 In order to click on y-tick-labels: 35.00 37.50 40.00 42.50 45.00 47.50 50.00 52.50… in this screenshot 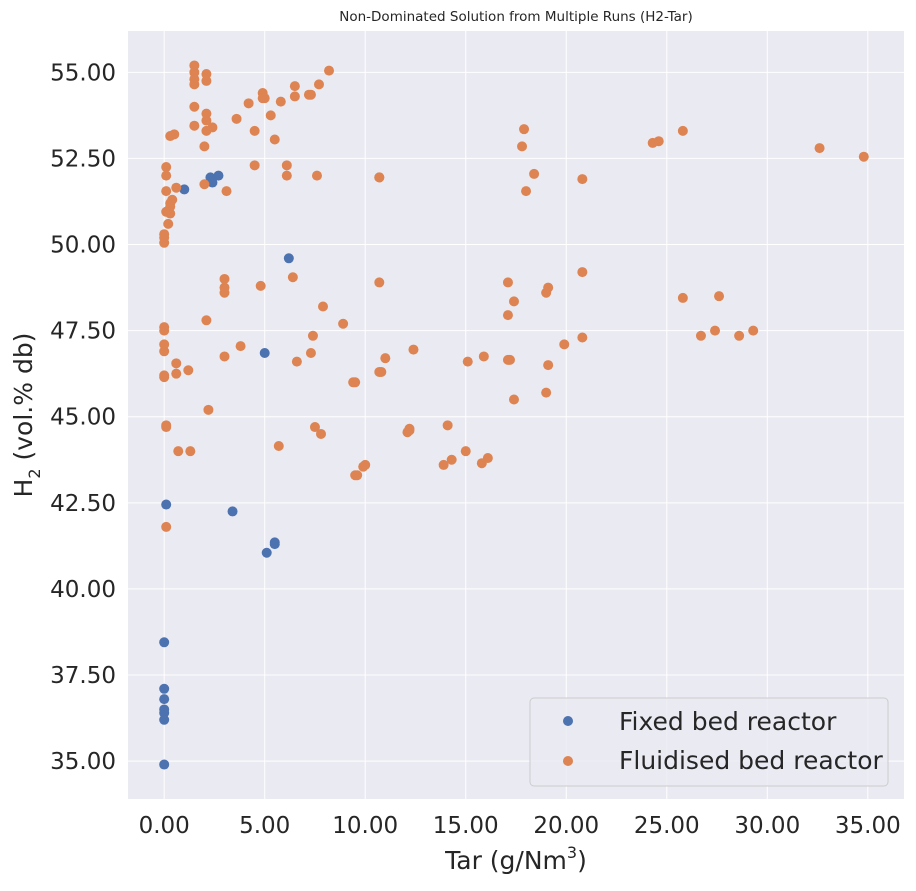, I will do `click(83, 417)`.